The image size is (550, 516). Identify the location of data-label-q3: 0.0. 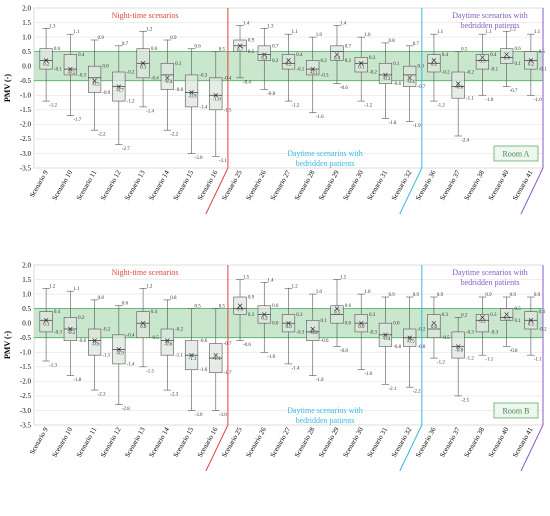
(396, 324).